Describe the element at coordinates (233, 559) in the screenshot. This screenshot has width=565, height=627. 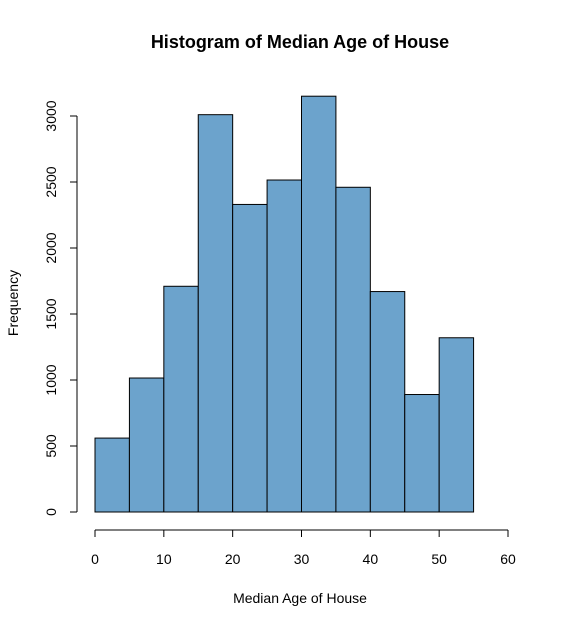
I see `x-tick-label: 20` at that location.